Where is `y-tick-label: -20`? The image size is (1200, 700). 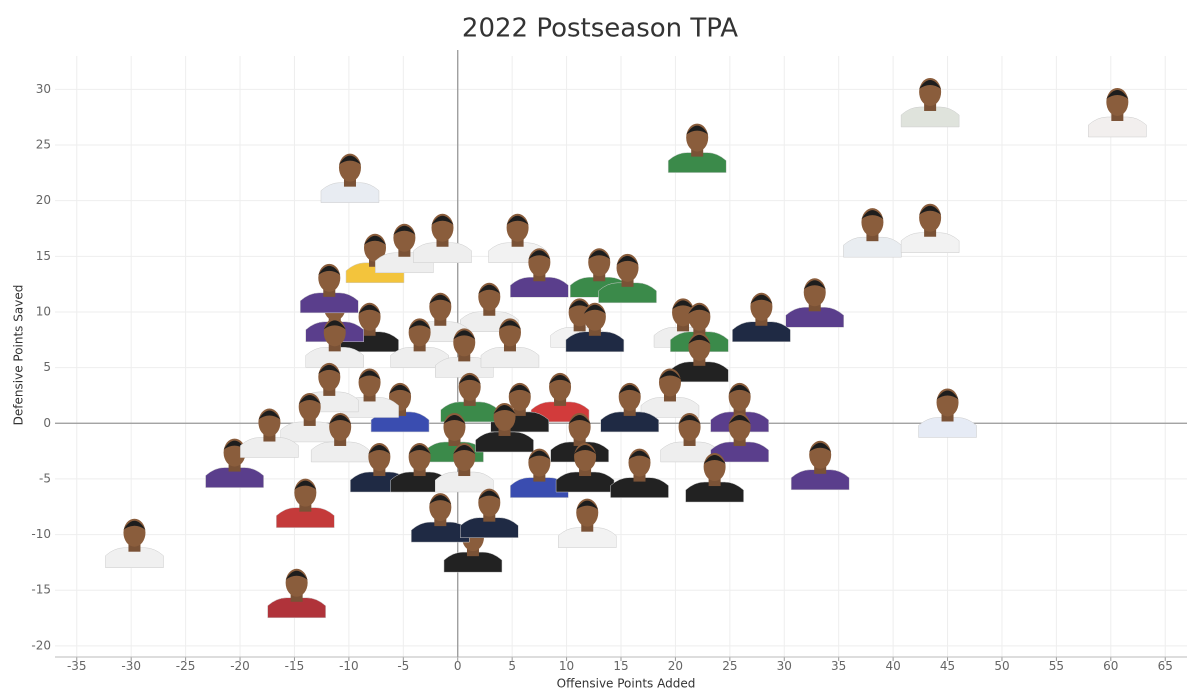
y-tick-label: -20 is located at coordinates (41, 645).